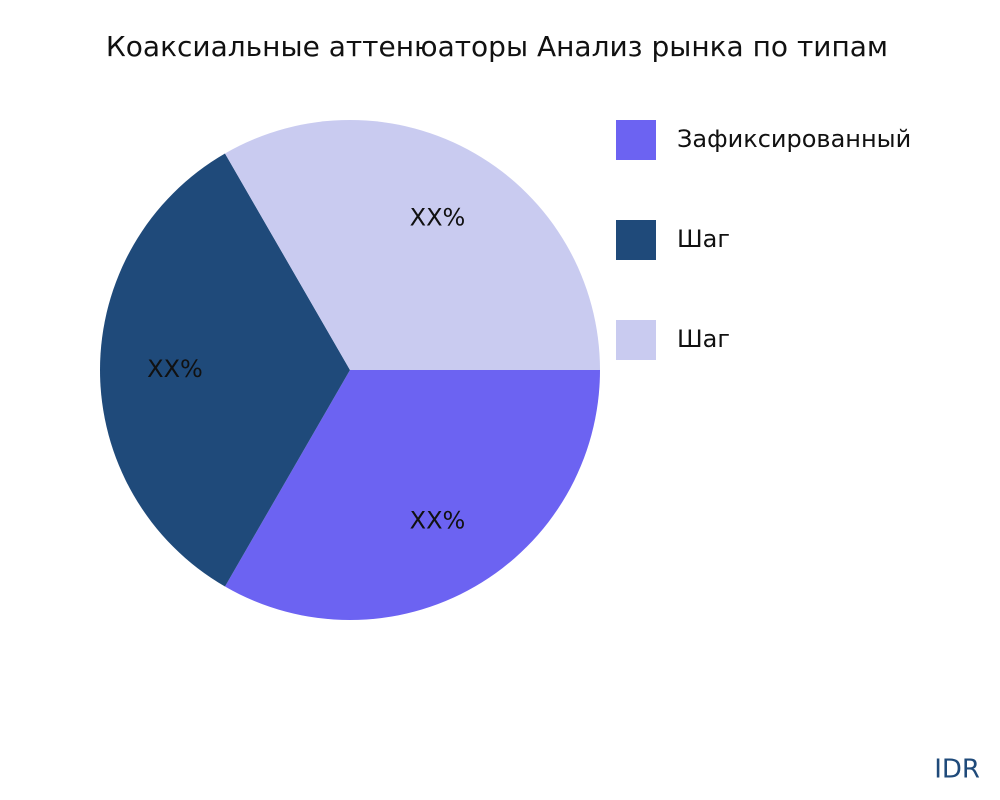 This screenshot has width=1000, height=800. What do you see at coordinates (794, 139) in the screenshot?
I see `legend-label: Зафиксированный` at bounding box center [794, 139].